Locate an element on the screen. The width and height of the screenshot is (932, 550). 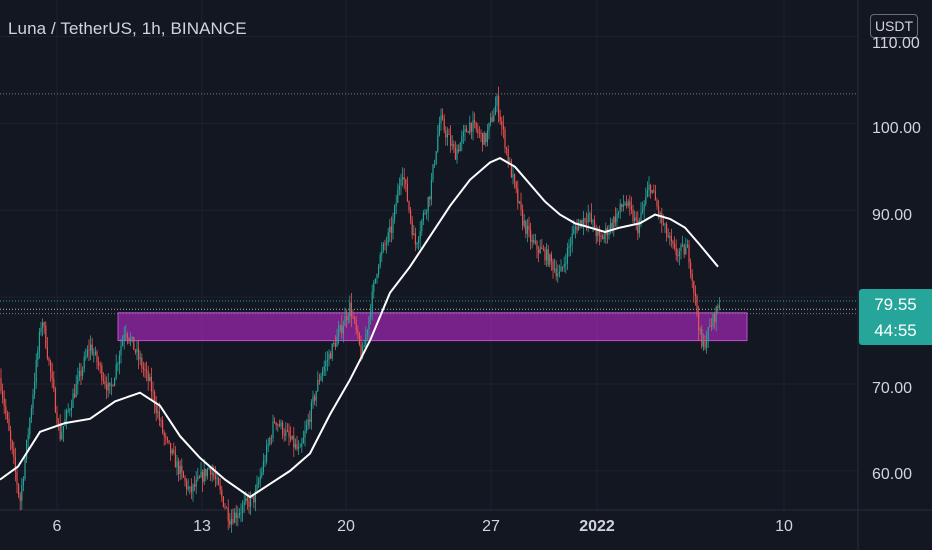
time-tick-27: 27 is located at coordinates (491, 526).